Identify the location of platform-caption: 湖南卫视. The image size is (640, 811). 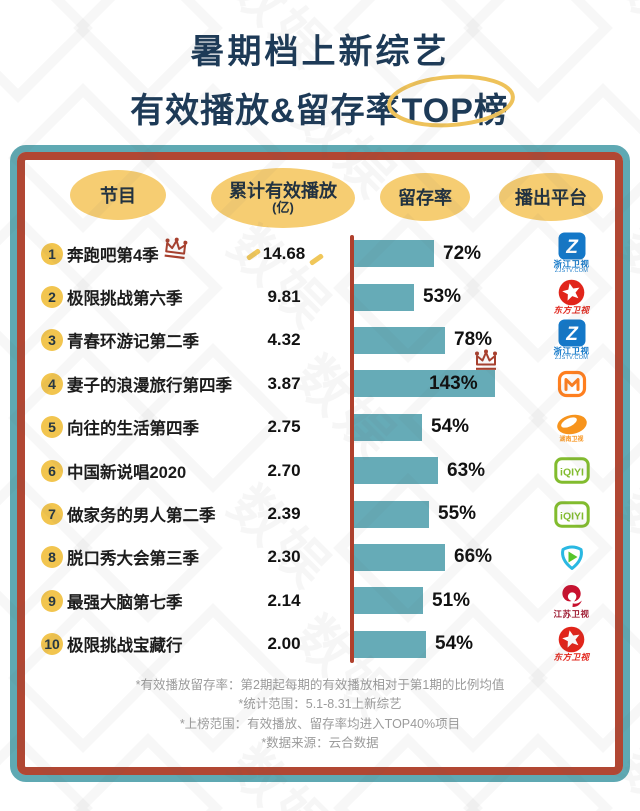
(571, 439).